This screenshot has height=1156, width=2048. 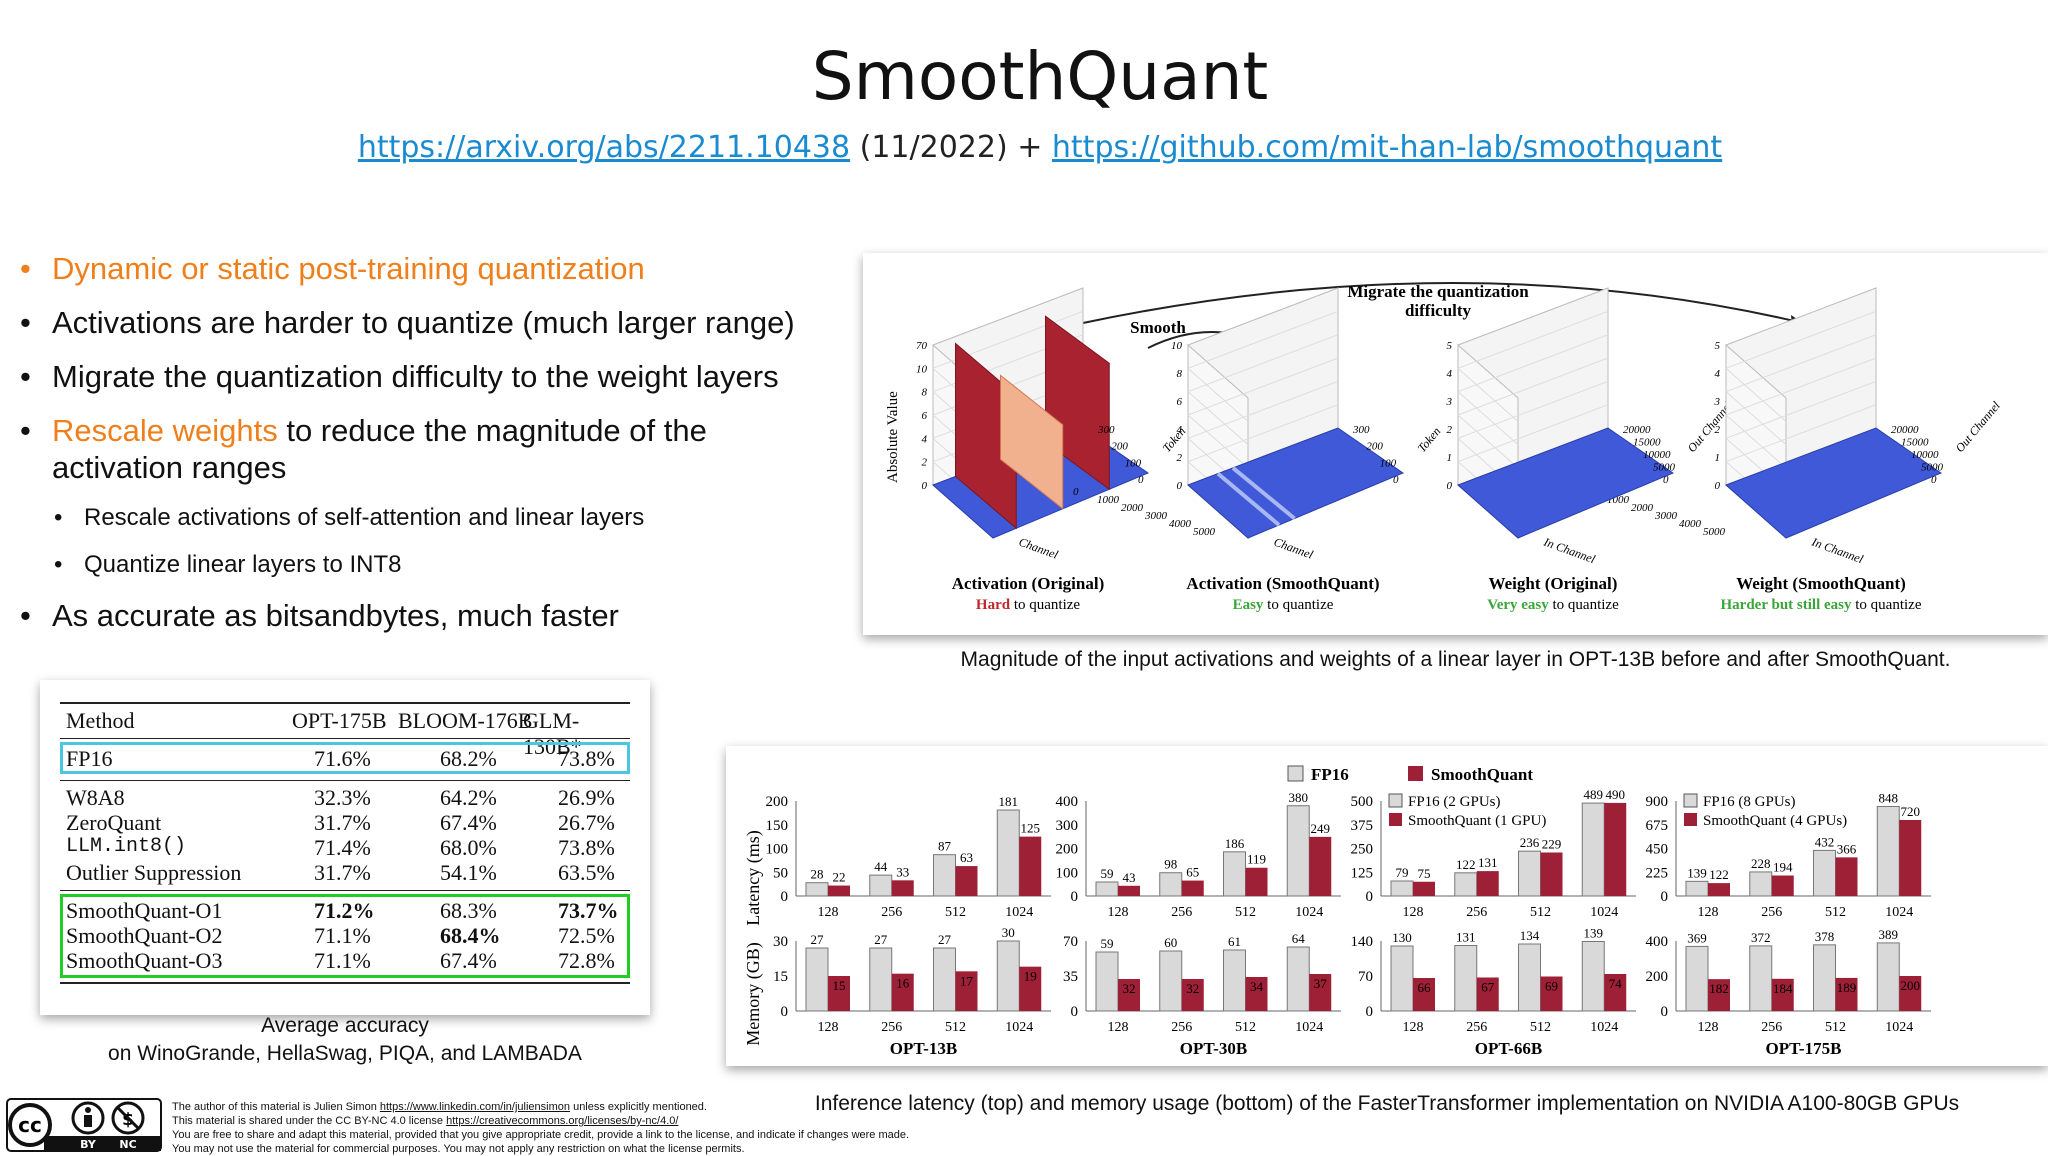 What do you see at coordinates (1067, 826) in the screenshot?
I see `latency-tick-label: 300` at bounding box center [1067, 826].